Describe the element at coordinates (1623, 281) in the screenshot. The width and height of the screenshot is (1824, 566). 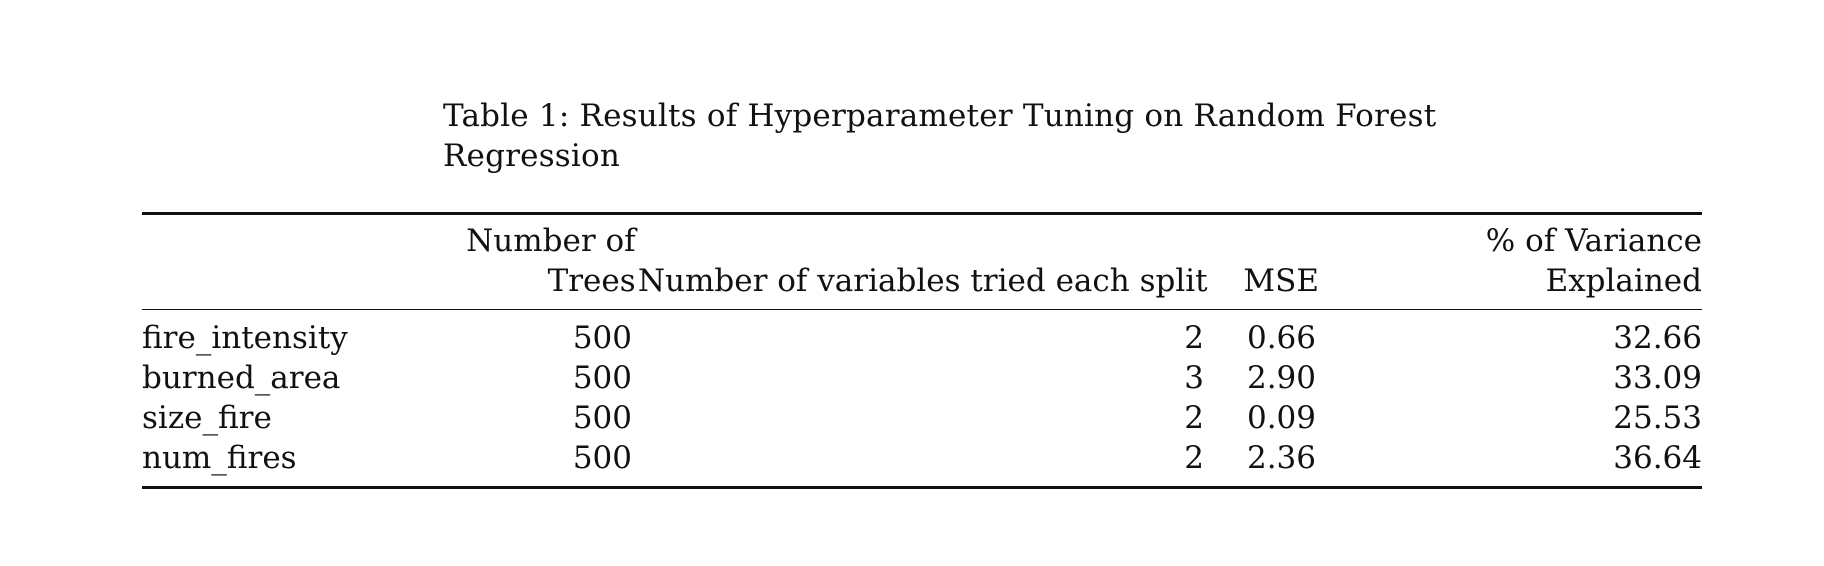
I see `header-variance-line-2: Explained` at that location.